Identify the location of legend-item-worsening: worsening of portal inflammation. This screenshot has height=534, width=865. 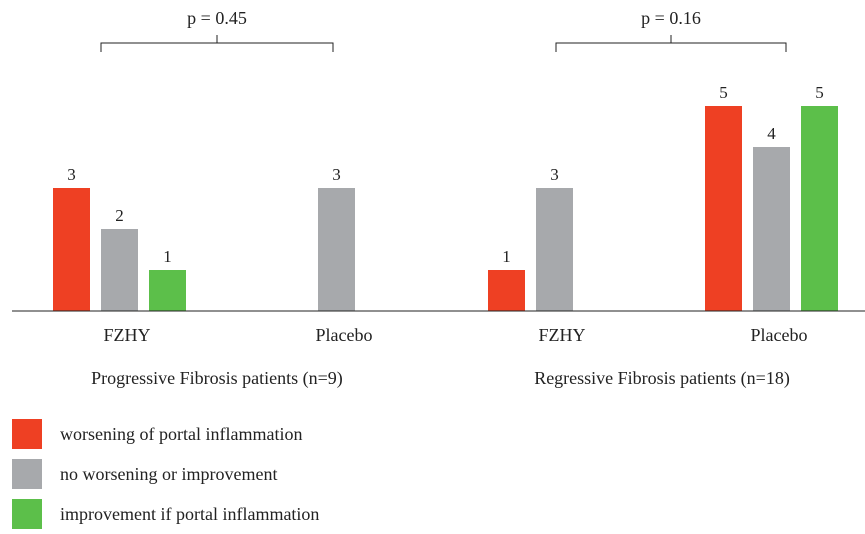
(165, 434).